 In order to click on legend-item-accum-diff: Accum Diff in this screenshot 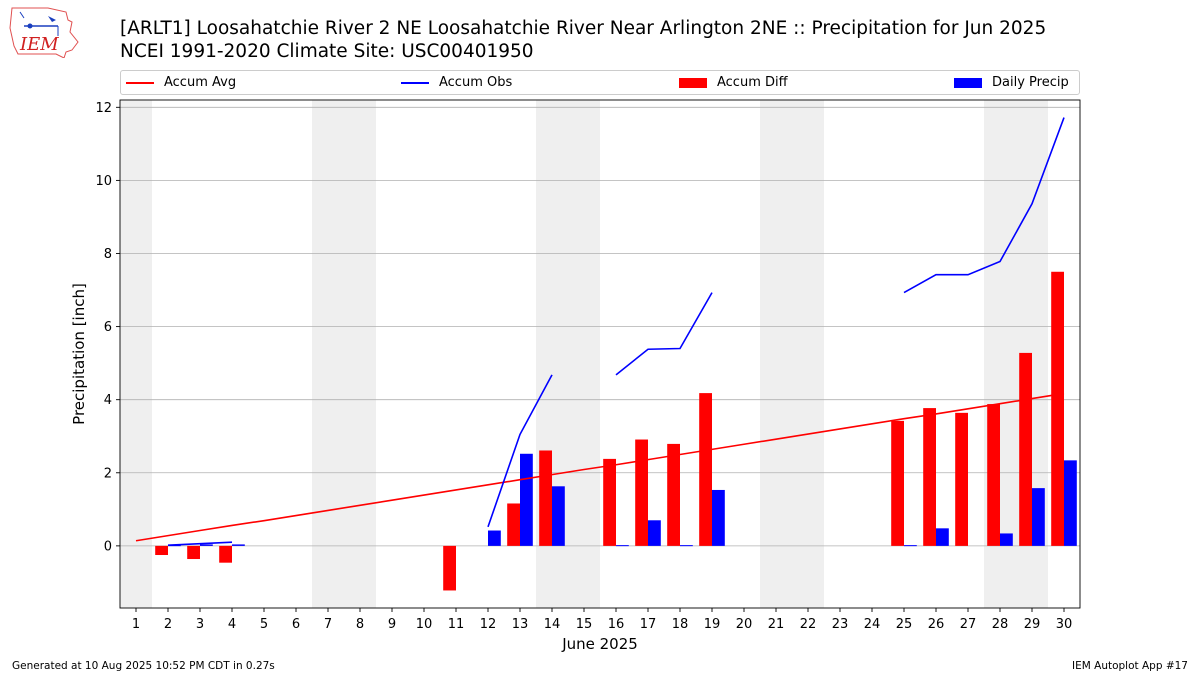, I will do `click(733, 83)`.